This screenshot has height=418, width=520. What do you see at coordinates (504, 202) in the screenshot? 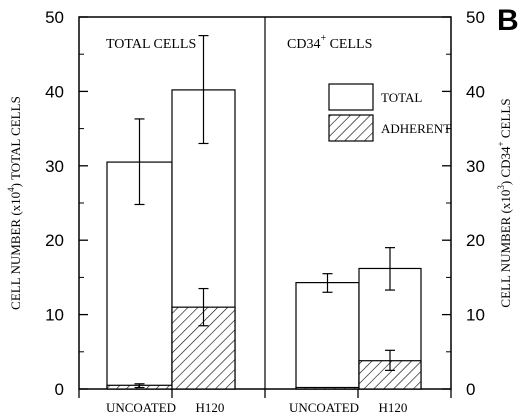
I see `y-axis-title-right: CELL NUMBER (x103) CD34+ CELLS` at bounding box center [504, 202].